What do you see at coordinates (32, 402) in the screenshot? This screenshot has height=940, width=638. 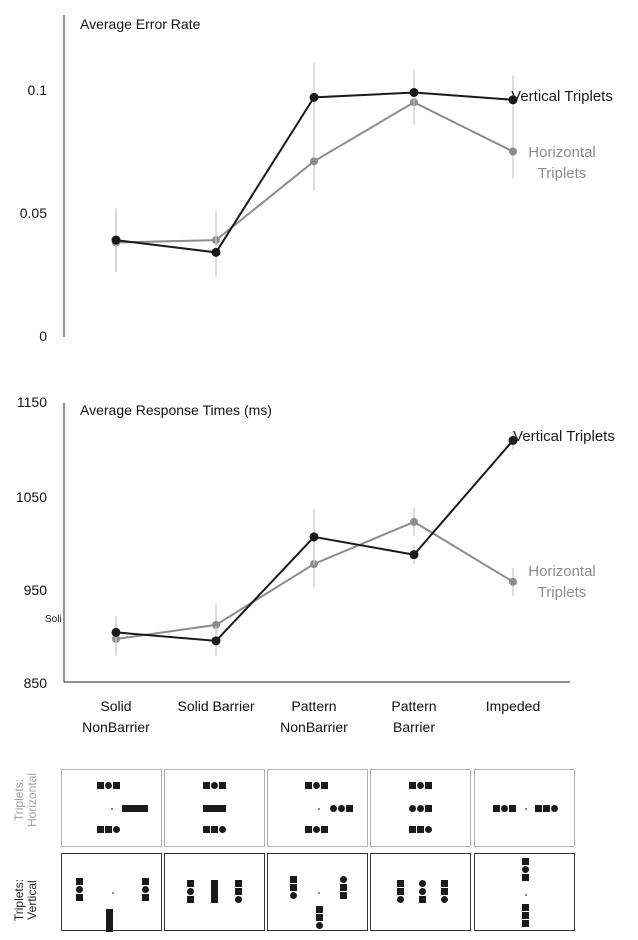 I see `chart2-y-tick-label: 1150` at bounding box center [32, 402].